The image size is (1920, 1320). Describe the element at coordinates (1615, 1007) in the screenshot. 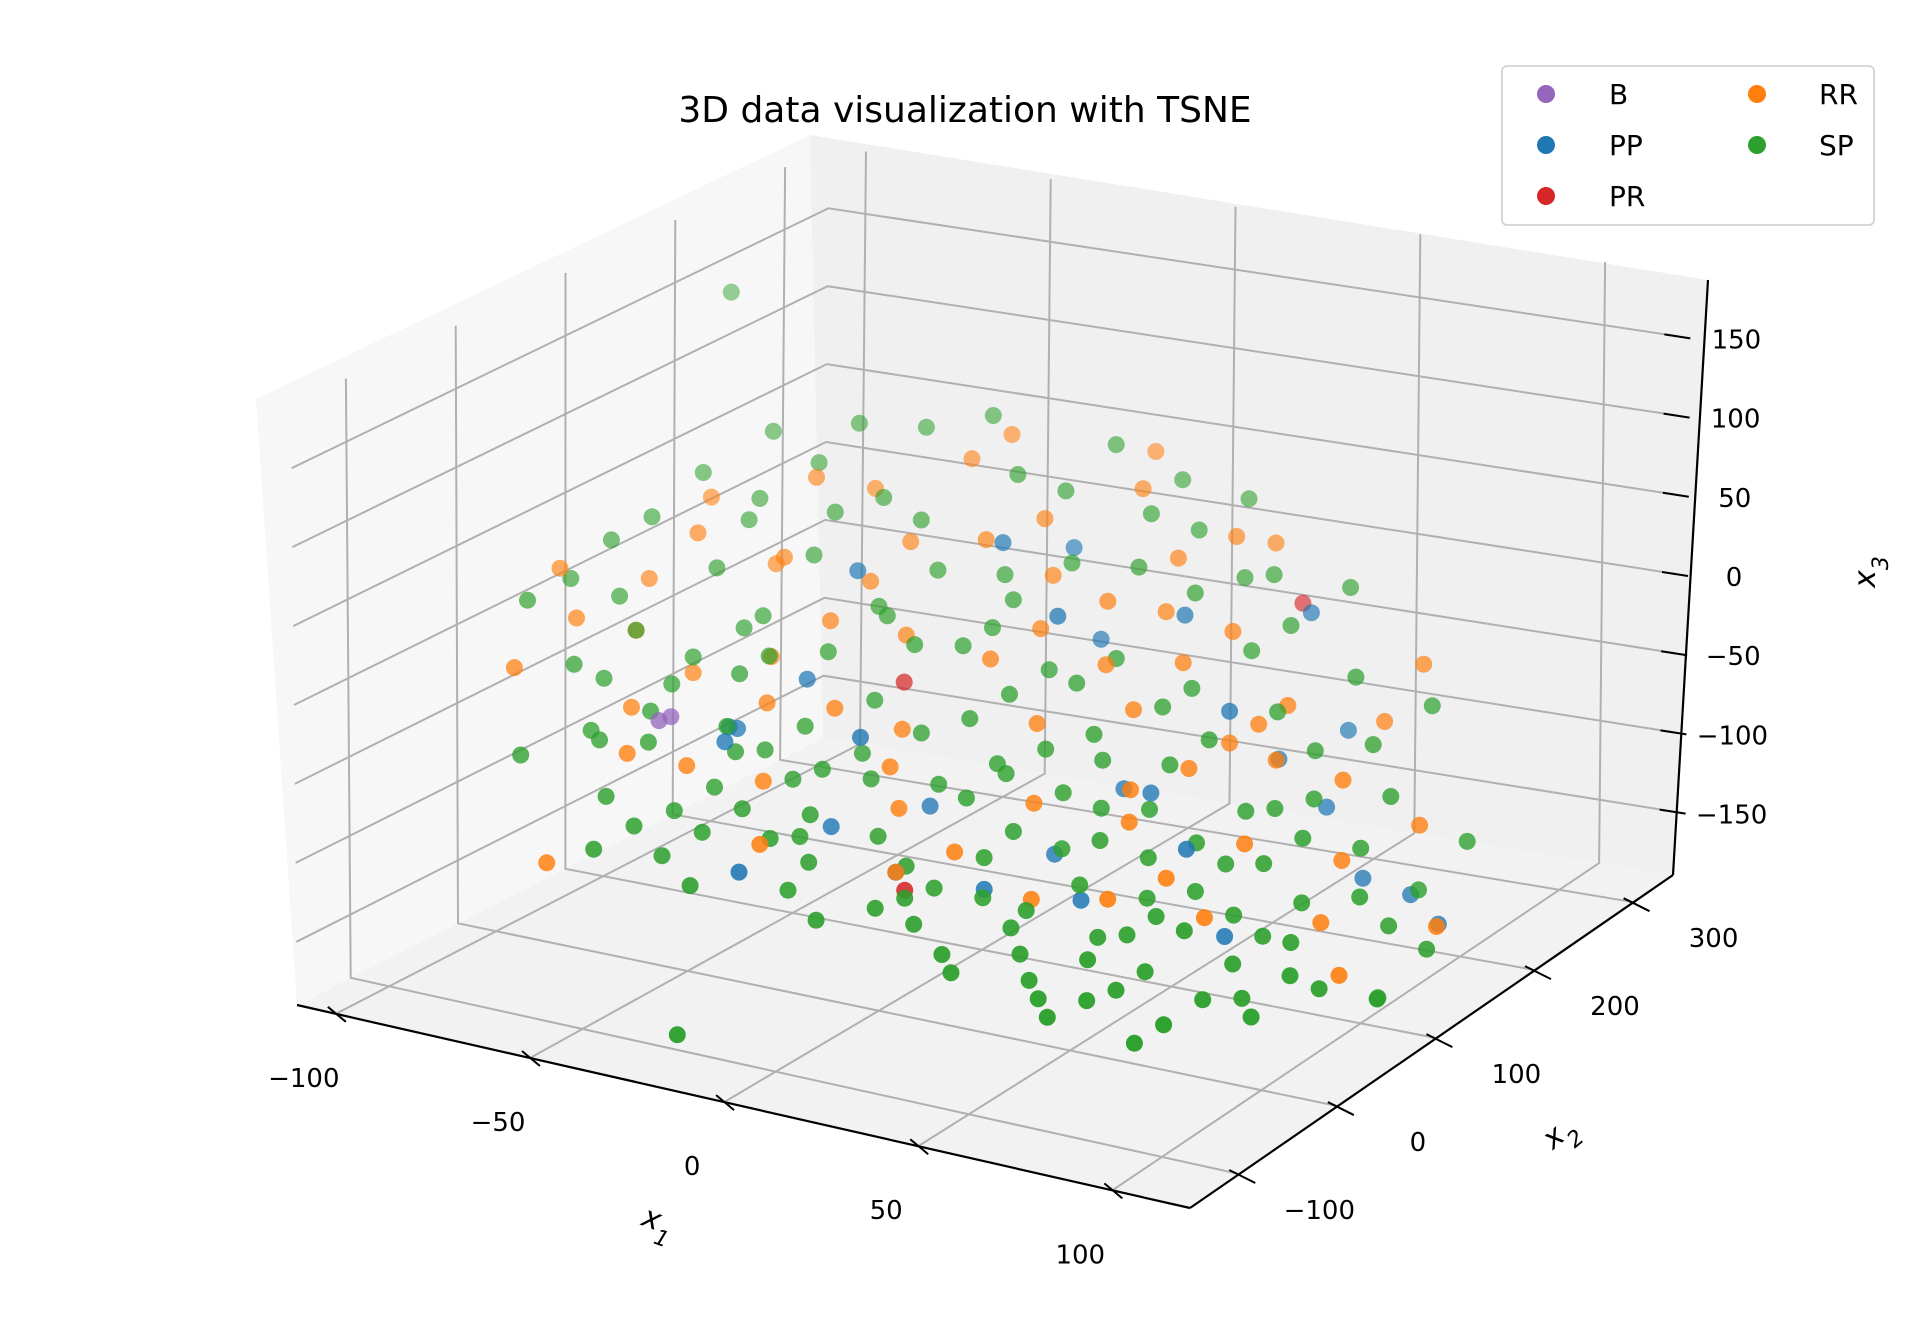

I see `y-tick-label: 200` at that location.